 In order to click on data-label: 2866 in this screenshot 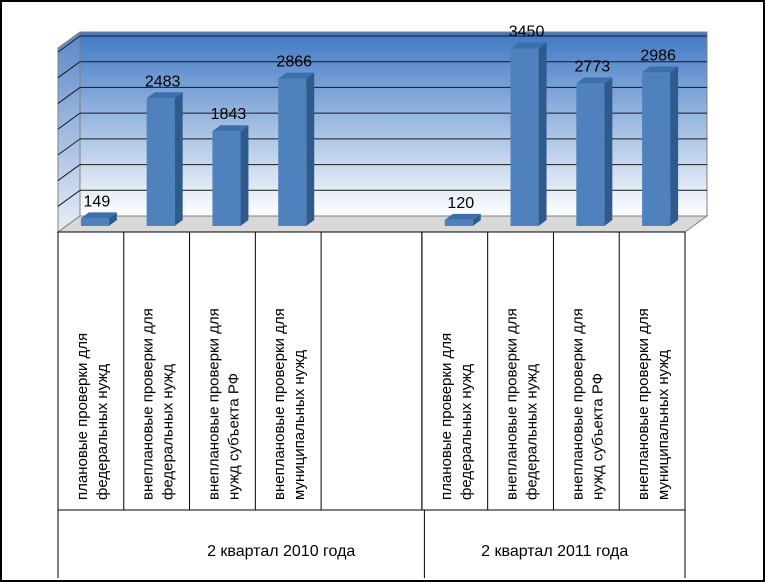, I will do `click(294, 62)`.